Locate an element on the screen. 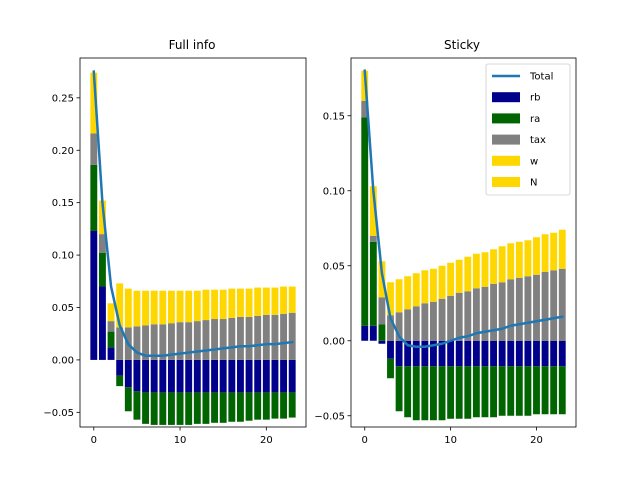 This screenshot has width=640, height=480. y-tick-label: 0.20 is located at coordinates (63, 151).